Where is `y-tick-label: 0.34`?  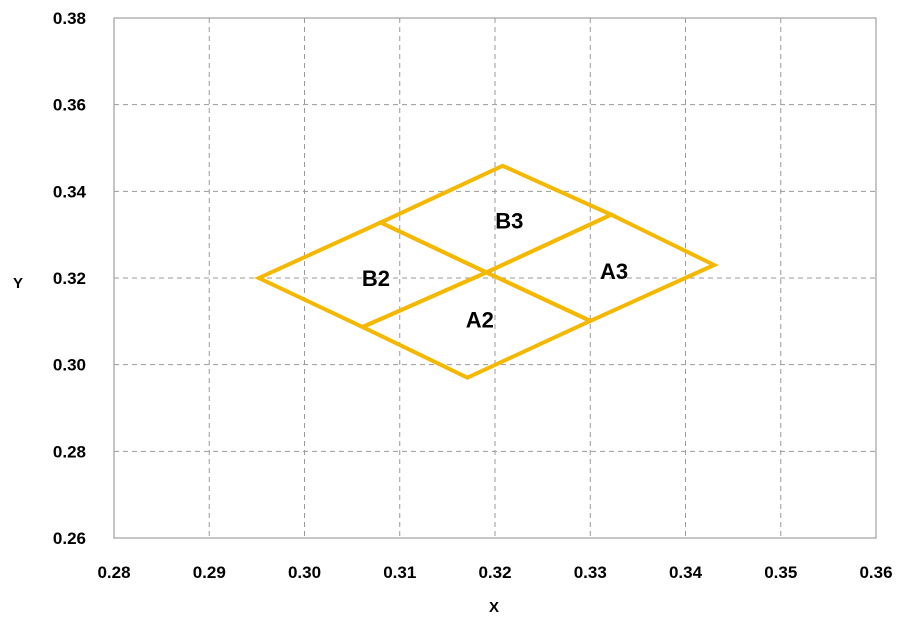 y-tick-label: 0.34 is located at coordinates (70, 191).